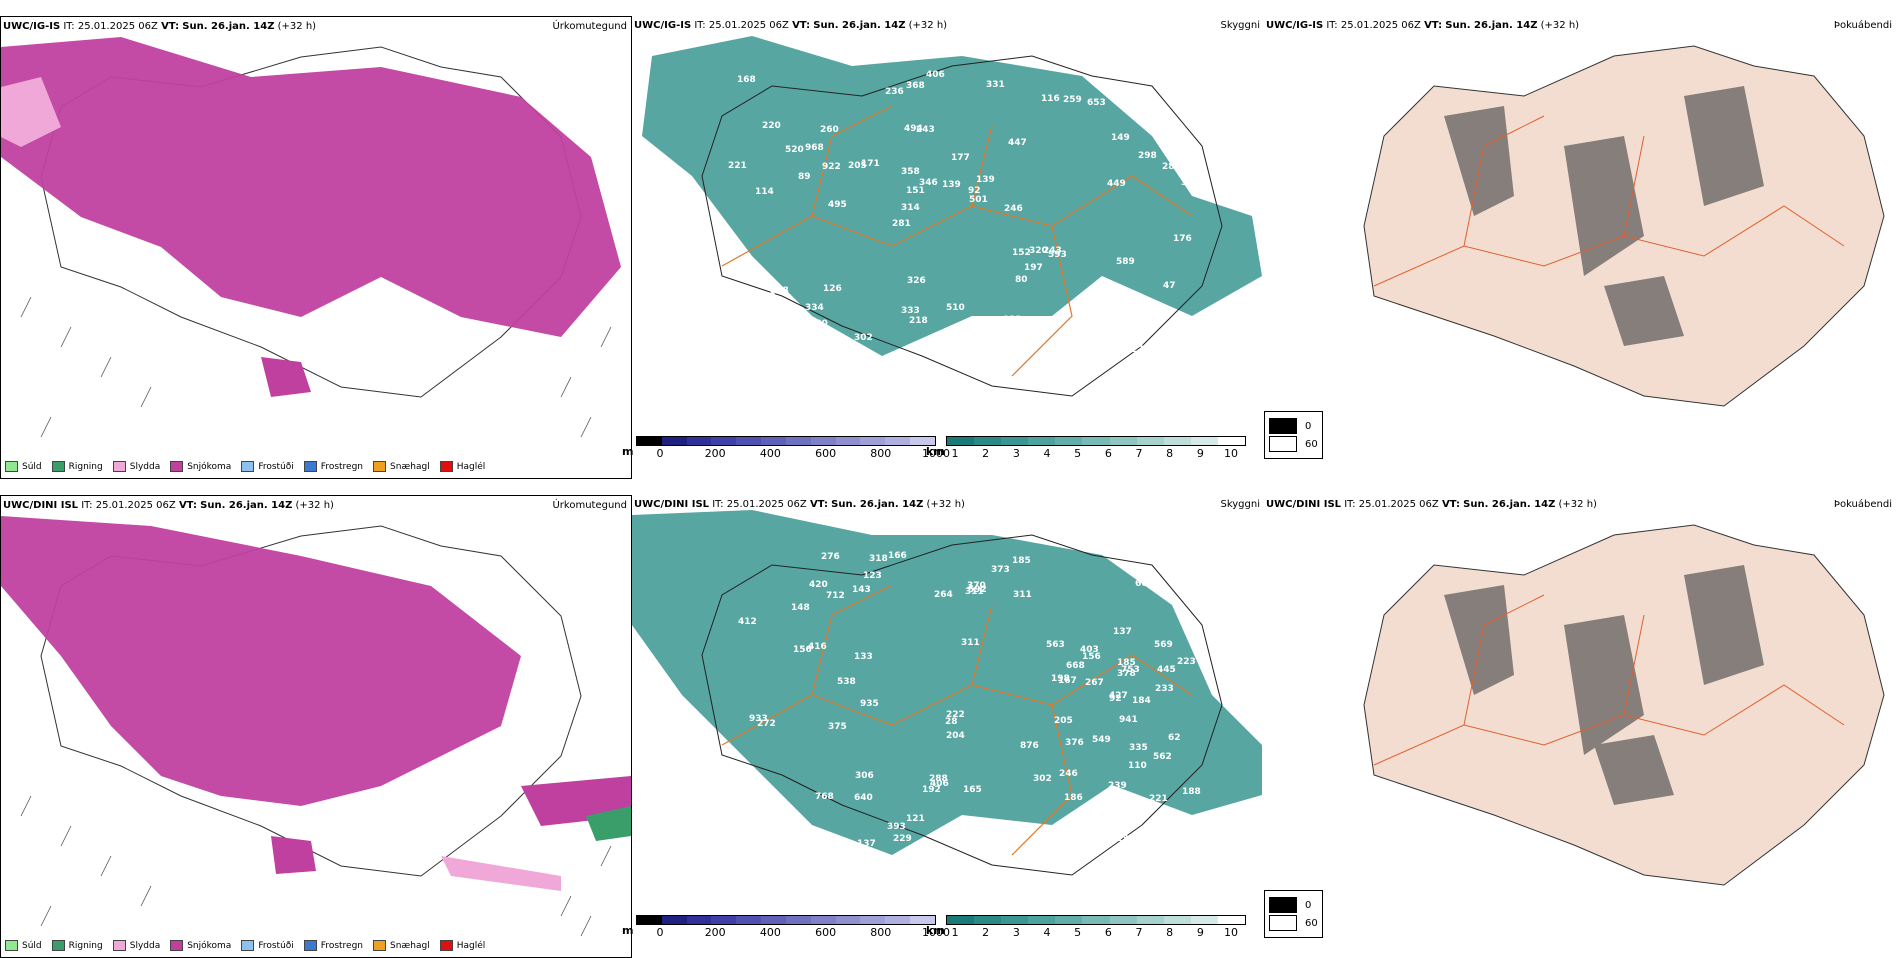 The width and height of the screenshot is (1900, 958). I want to click on terrain-label: 186, so click(1073, 798).